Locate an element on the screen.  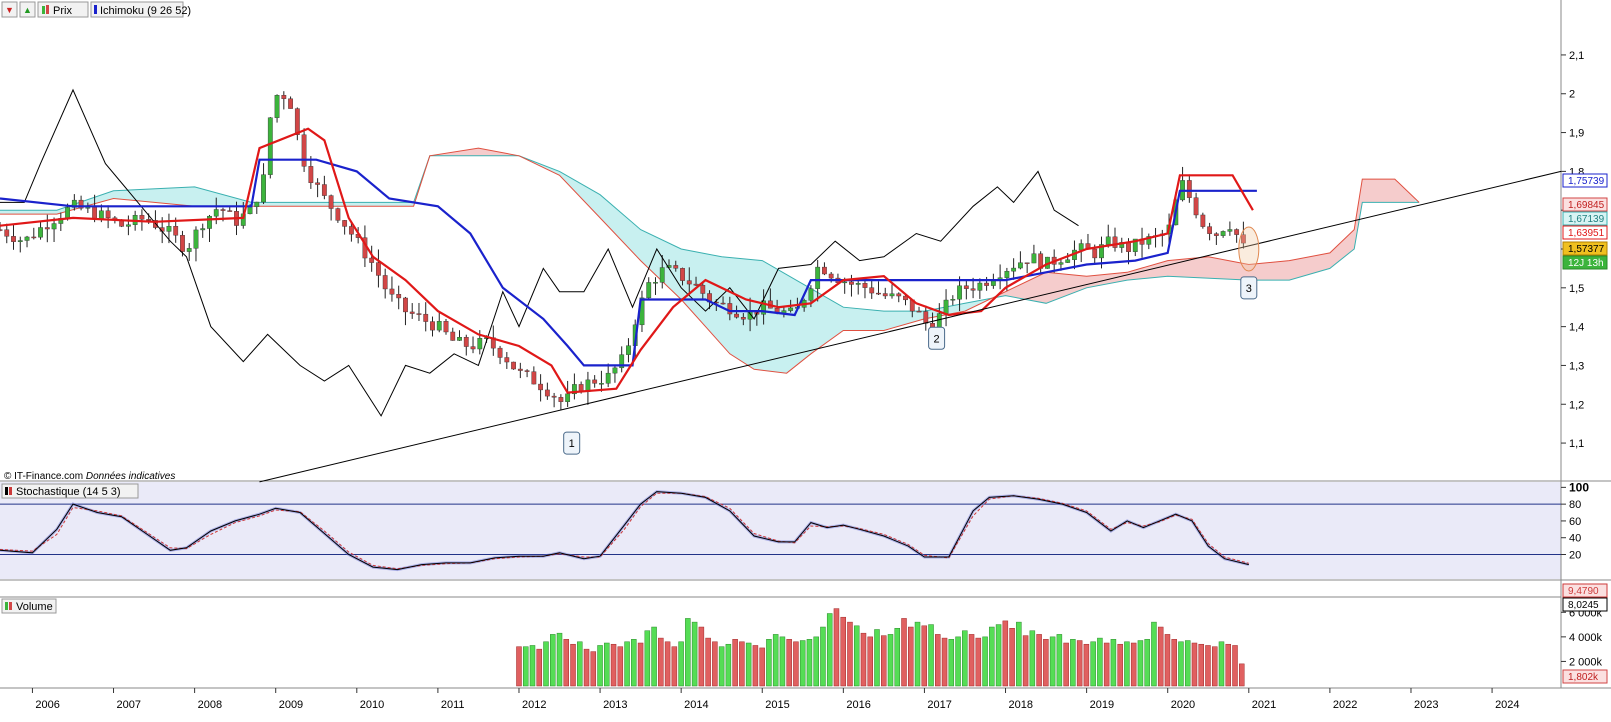
volume-down-icon is located at coordinates (10, 606).